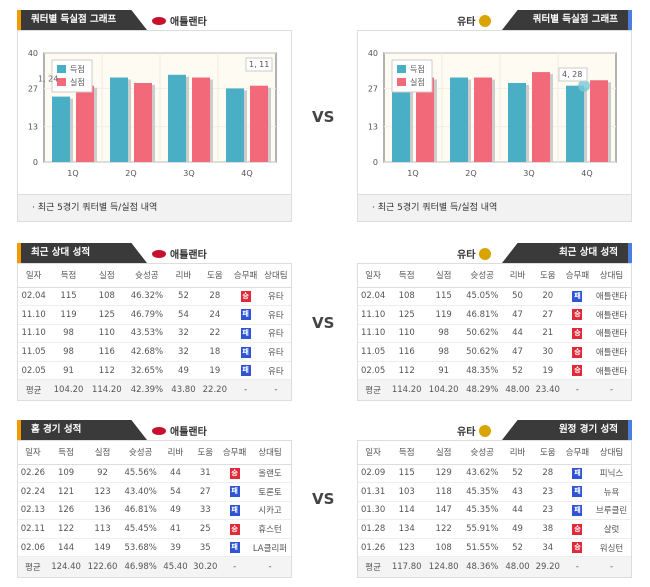 Image resolution: width=650 pixels, height=587 pixels. I want to click on table-cell: 43.80, so click(183, 389).